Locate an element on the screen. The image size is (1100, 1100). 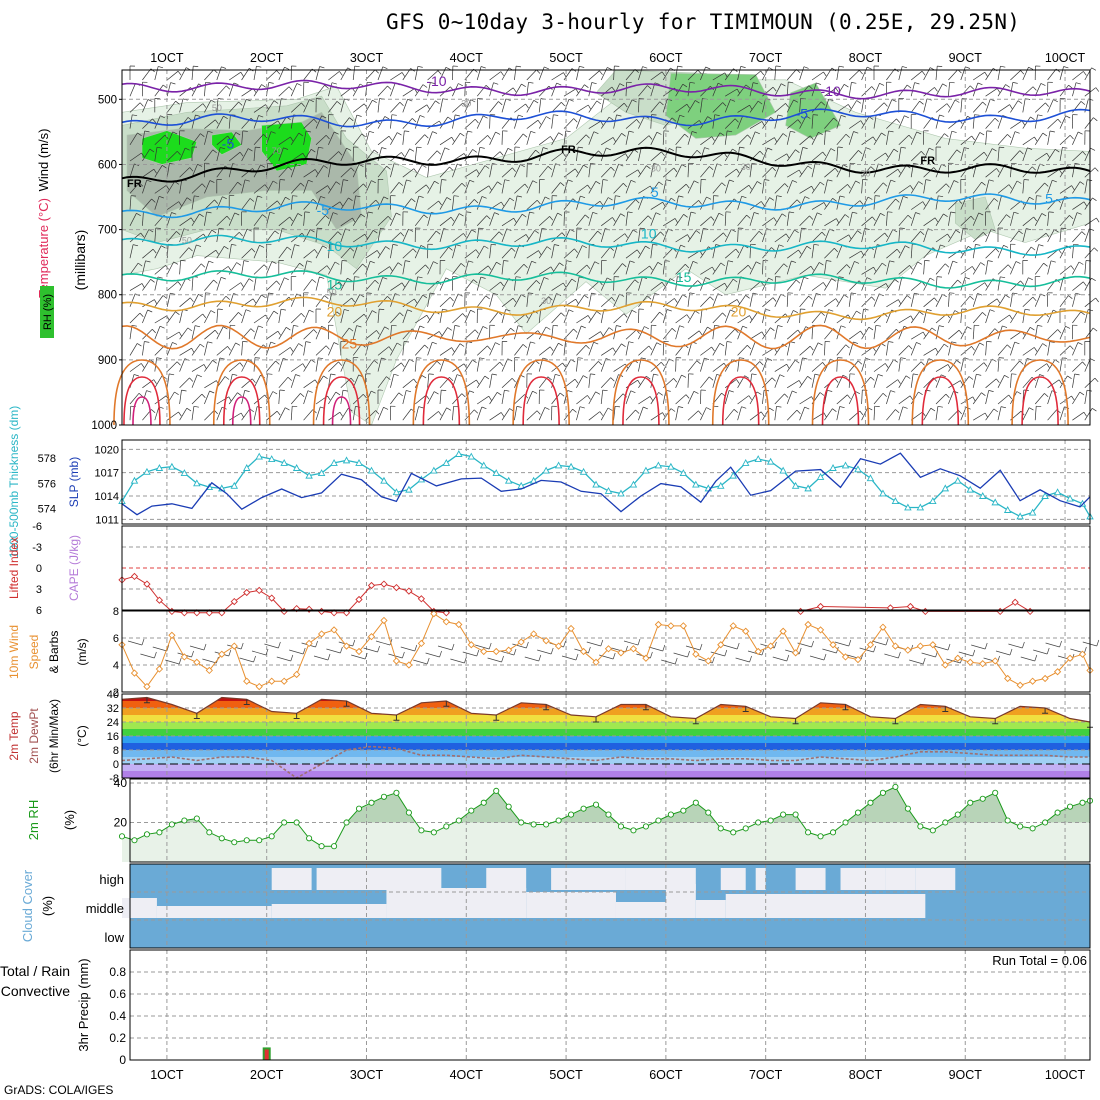
x-tick-label-top: 6OCT is located at coordinates (666, 58).